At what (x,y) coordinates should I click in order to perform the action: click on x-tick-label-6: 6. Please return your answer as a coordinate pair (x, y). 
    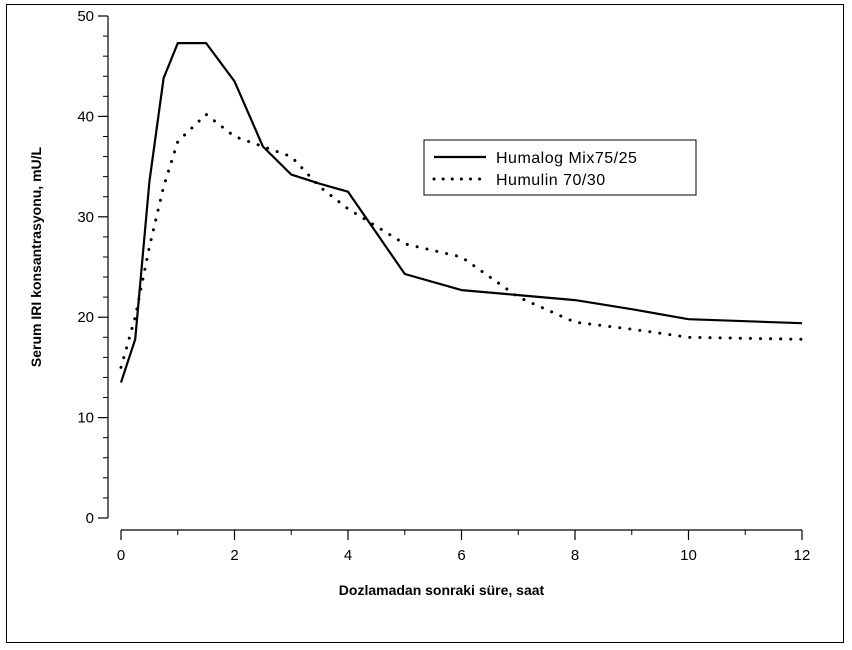
    Looking at the image, I should click on (461, 555).